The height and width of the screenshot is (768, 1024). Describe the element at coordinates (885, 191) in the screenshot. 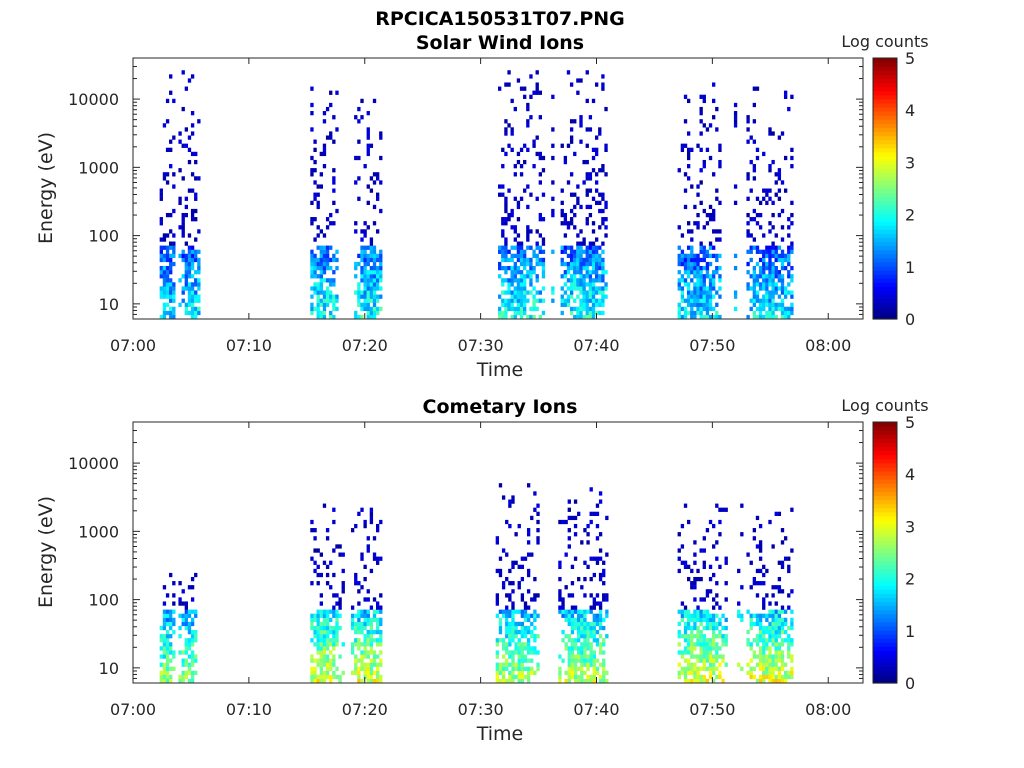

I see `colorbar-segment` at that location.